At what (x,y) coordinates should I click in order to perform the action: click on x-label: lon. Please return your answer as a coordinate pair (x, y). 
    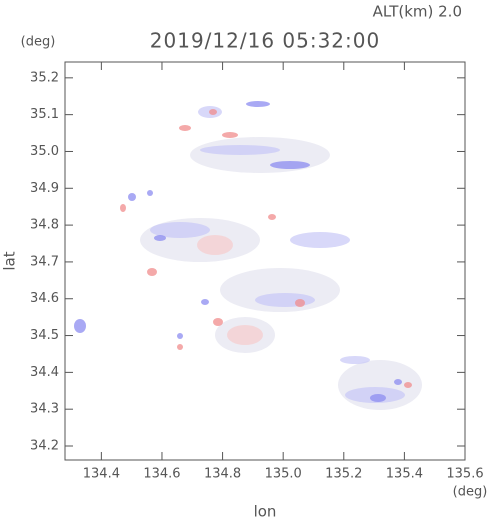
    Looking at the image, I should click on (265, 512).